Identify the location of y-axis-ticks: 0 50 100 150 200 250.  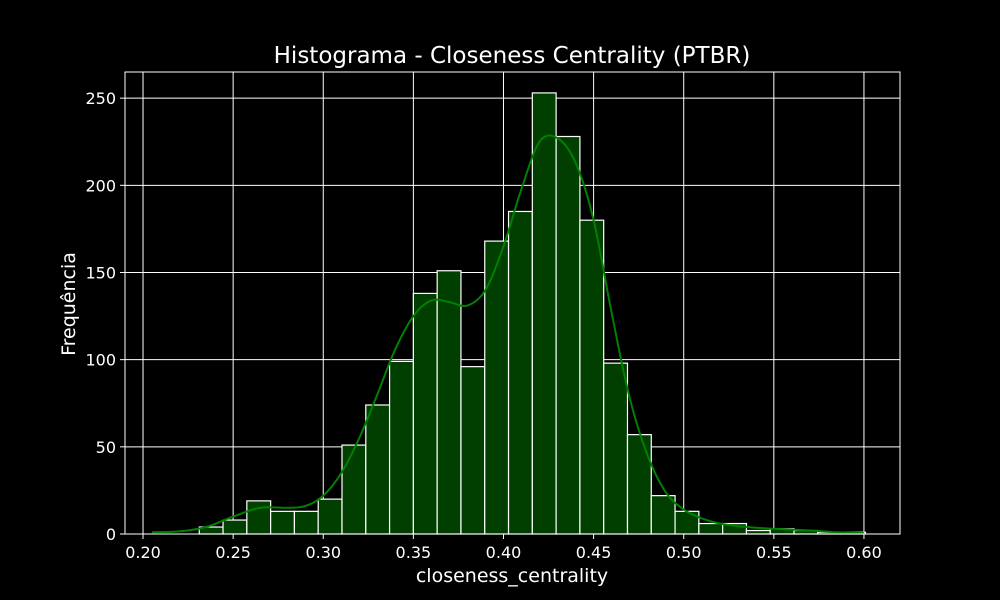
(105, 316).